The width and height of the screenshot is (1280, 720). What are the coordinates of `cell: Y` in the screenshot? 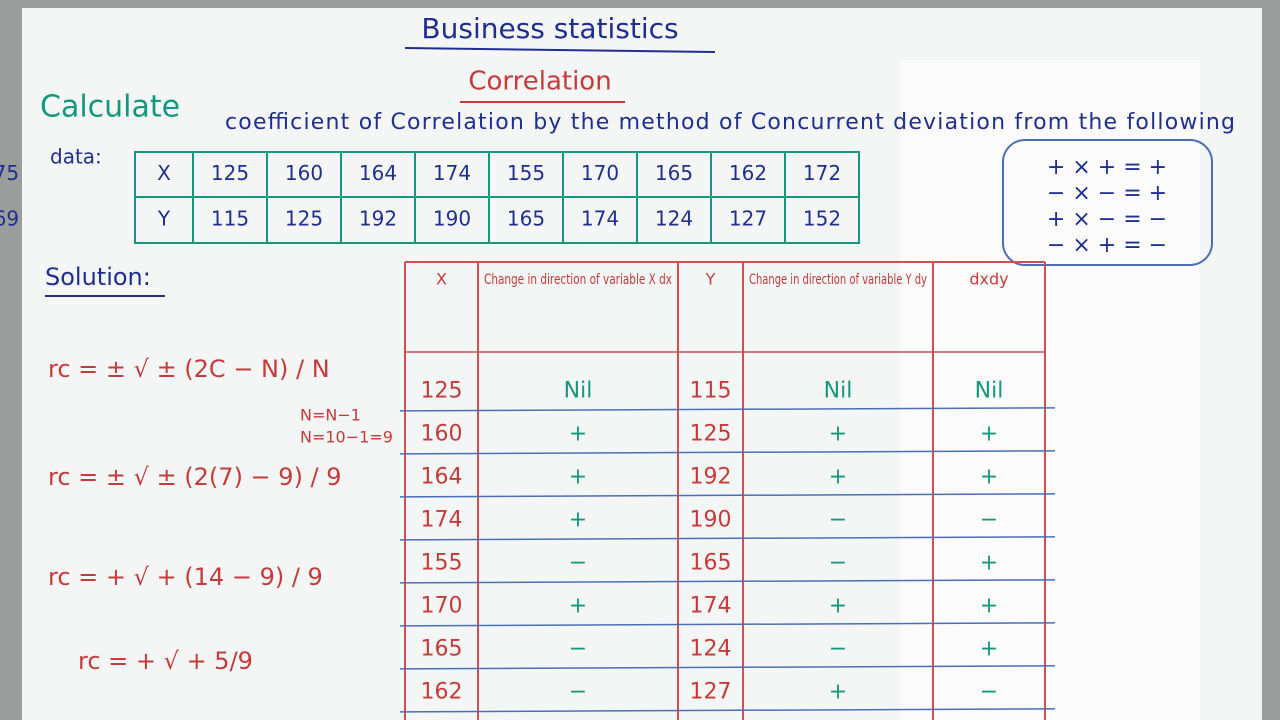 It's located at (164, 219).